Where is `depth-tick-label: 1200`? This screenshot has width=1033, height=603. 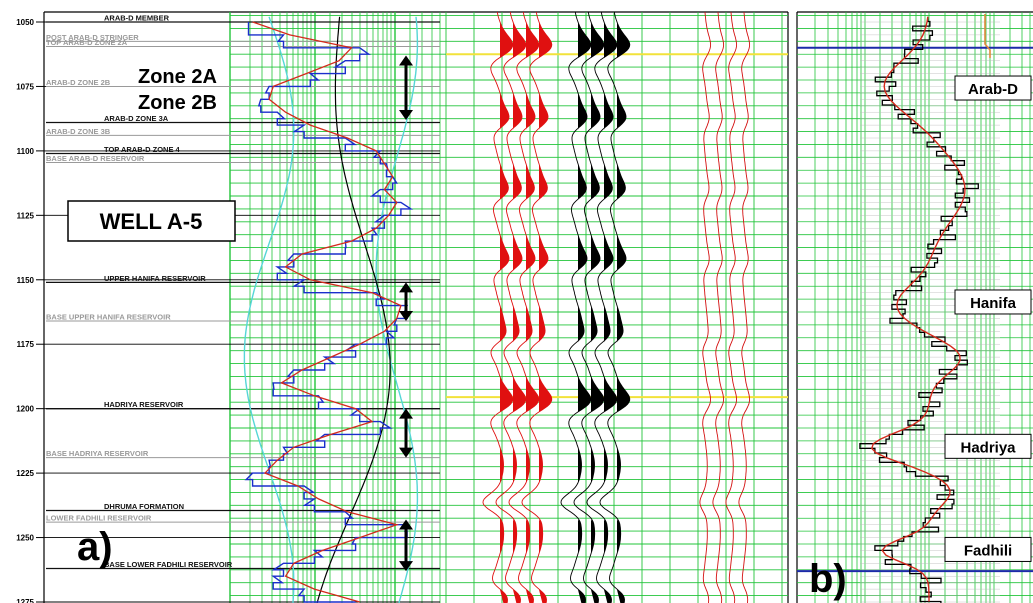 depth-tick-label: 1200 is located at coordinates (25, 409).